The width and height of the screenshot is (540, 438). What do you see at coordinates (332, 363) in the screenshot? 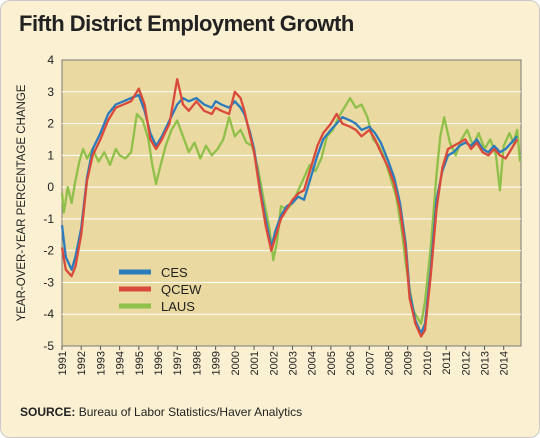
I see `x-tick-label: 2005` at bounding box center [332, 363].